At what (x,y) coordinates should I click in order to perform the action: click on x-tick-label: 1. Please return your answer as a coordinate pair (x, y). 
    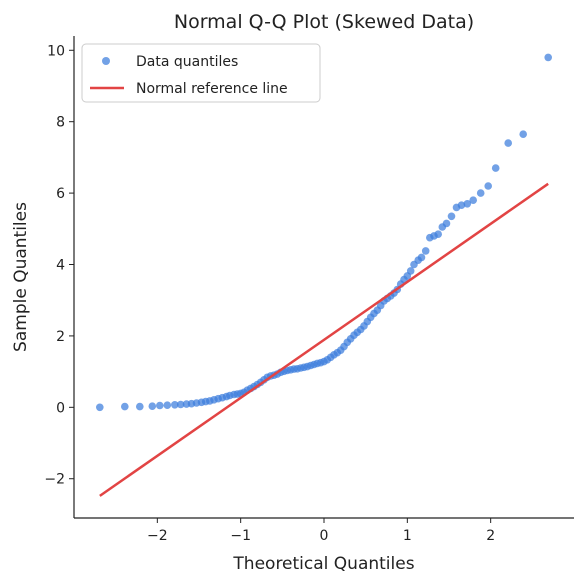
    Looking at the image, I should click on (407, 536).